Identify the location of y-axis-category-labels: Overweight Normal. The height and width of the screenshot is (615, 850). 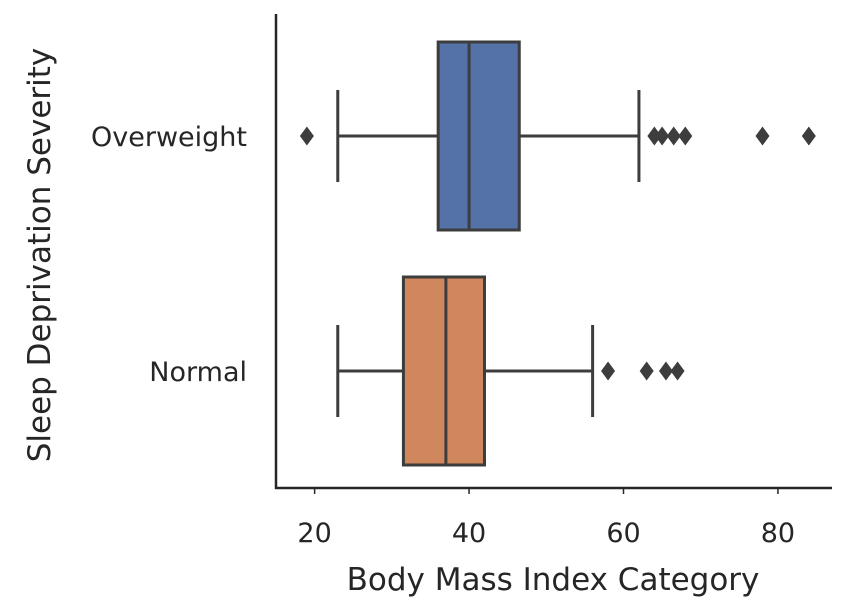
(169, 255).